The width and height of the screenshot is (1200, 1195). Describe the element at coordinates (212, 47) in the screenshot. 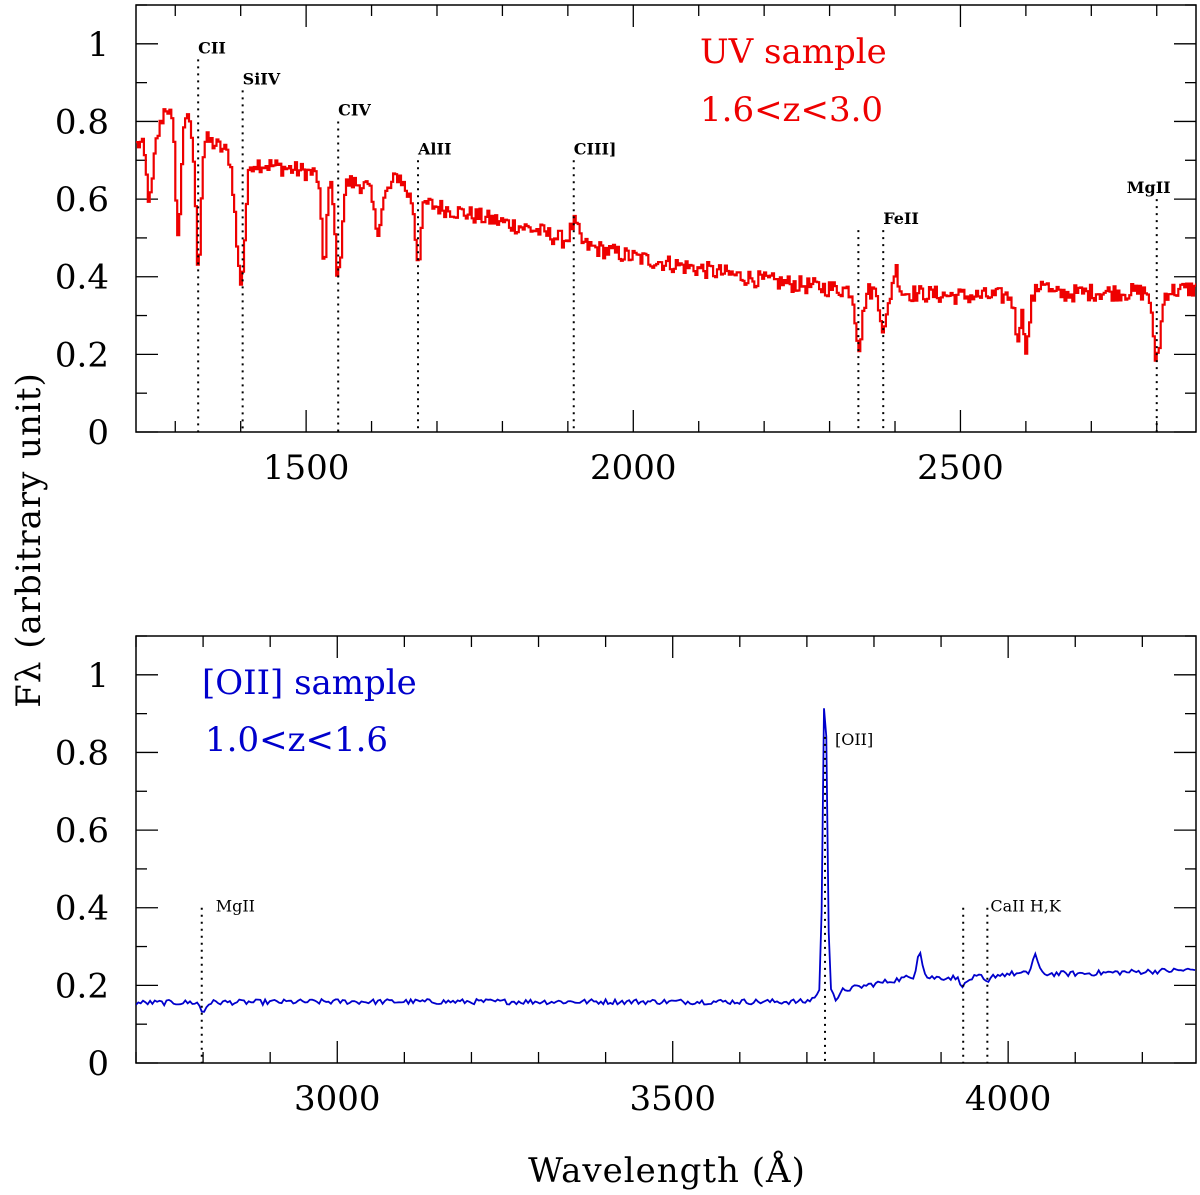

I see `line-label: CII` at that location.